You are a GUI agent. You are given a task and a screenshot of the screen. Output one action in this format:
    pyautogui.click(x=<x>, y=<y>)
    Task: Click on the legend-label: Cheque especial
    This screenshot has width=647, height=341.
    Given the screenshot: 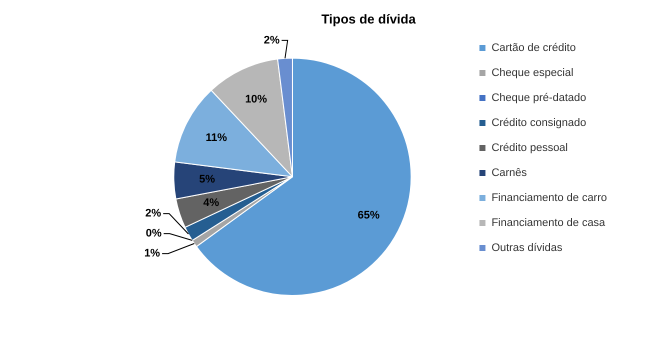 What is the action you would take?
    pyautogui.click(x=532, y=73)
    